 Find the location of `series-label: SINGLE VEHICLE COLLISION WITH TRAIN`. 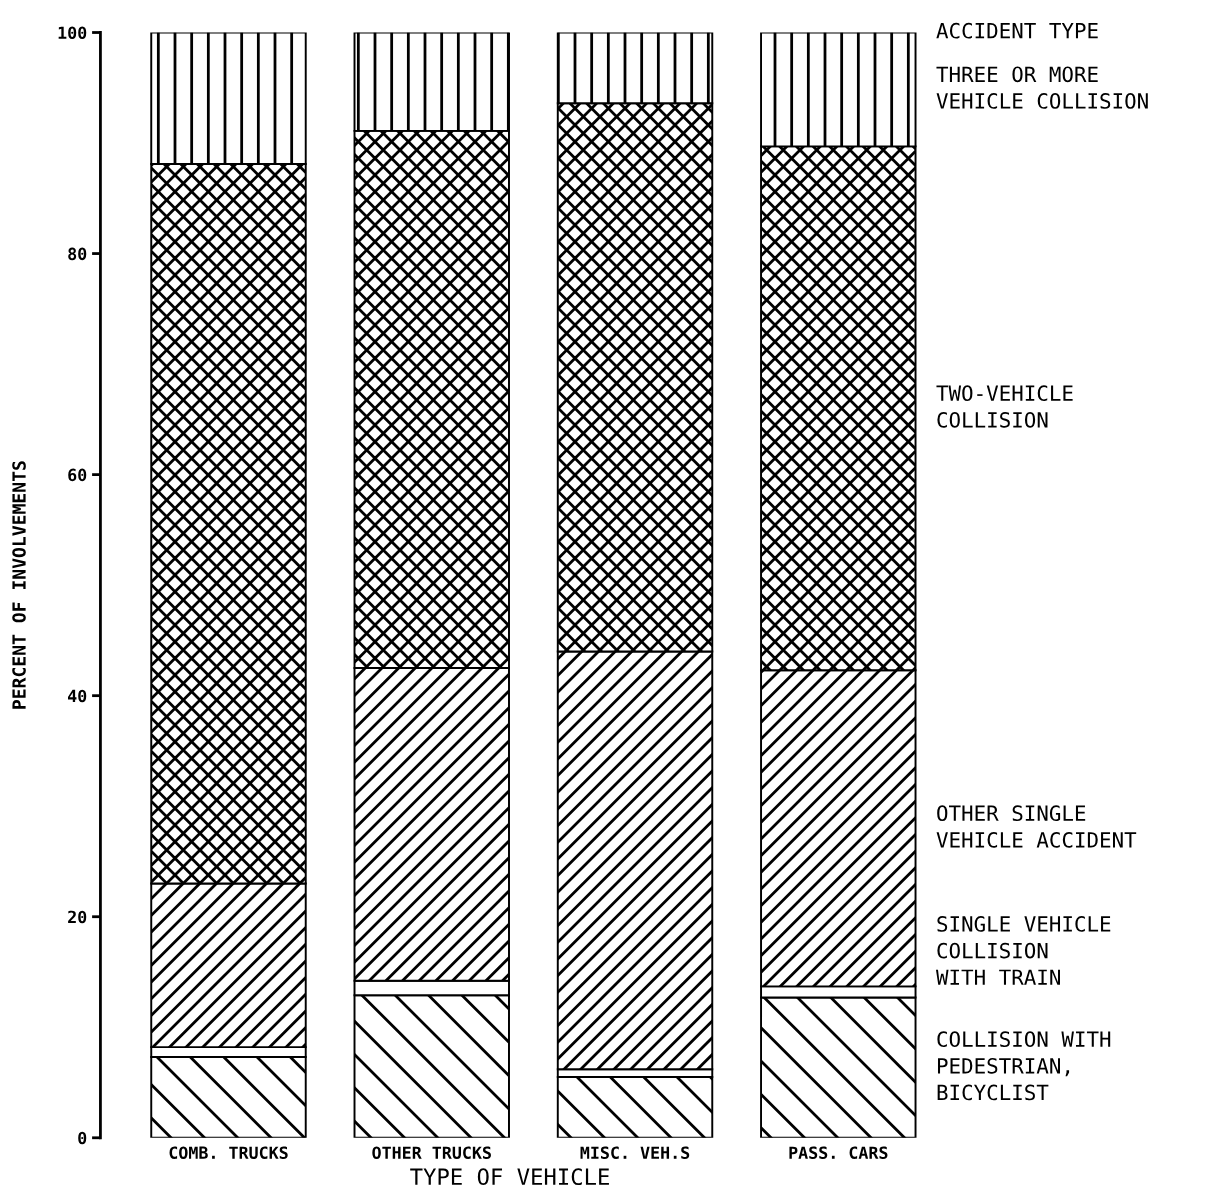

series-label: SINGLE VEHICLE COLLISION WITH TRAIN is located at coordinates (1023, 950).